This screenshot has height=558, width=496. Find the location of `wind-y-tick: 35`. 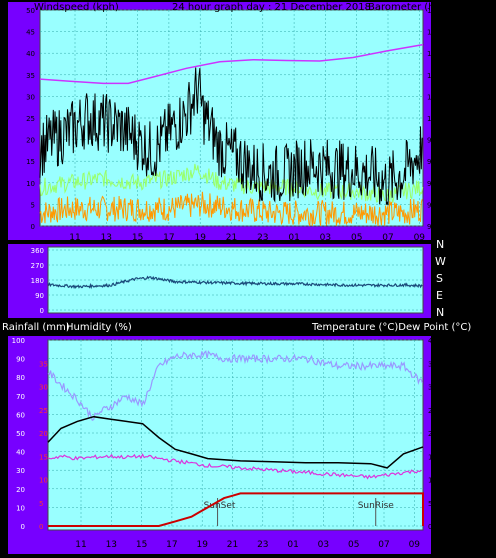

wind-y-tick: 35 is located at coordinates (30, 76).